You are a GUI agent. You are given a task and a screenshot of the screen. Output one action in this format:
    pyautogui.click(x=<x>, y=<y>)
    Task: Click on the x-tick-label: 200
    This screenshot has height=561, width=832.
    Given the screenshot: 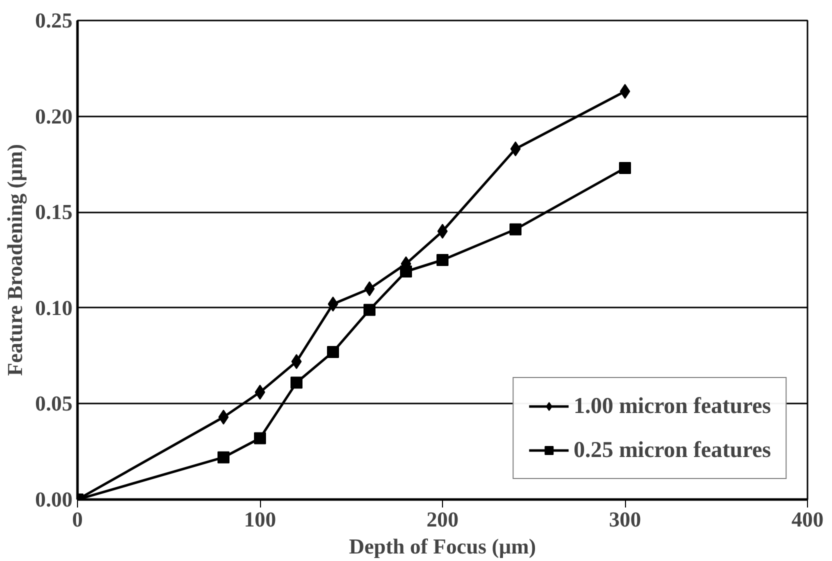 What is the action you would take?
    pyautogui.click(x=442, y=520)
    